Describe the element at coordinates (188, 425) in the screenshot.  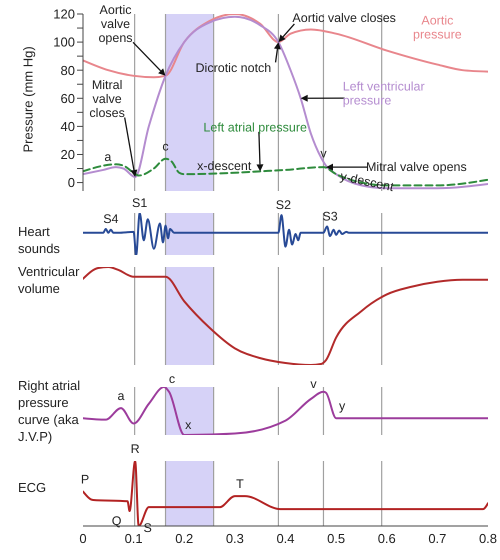
I see `annotation: x` at that location.